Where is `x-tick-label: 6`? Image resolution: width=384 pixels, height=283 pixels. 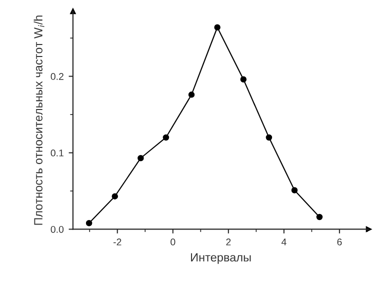
x-tick-label: 6 is located at coordinates (339, 242).